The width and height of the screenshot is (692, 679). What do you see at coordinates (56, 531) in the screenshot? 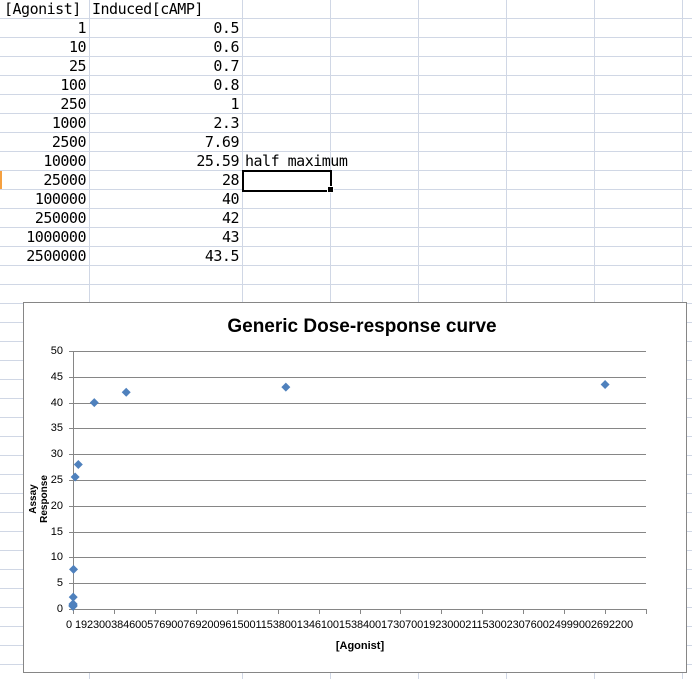
I see `y-tick-label: 15` at bounding box center [56, 531].